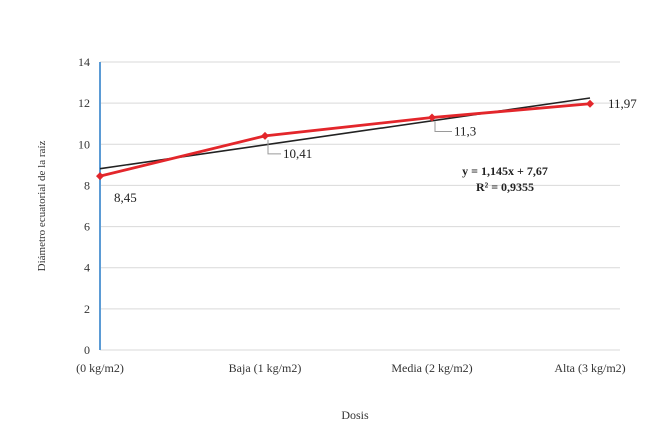 This screenshot has height=432, width=651. What do you see at coordinates (622, 103) in the screenshot?
I see `data-label-3: 11,97` at bounding box center [622, 103].